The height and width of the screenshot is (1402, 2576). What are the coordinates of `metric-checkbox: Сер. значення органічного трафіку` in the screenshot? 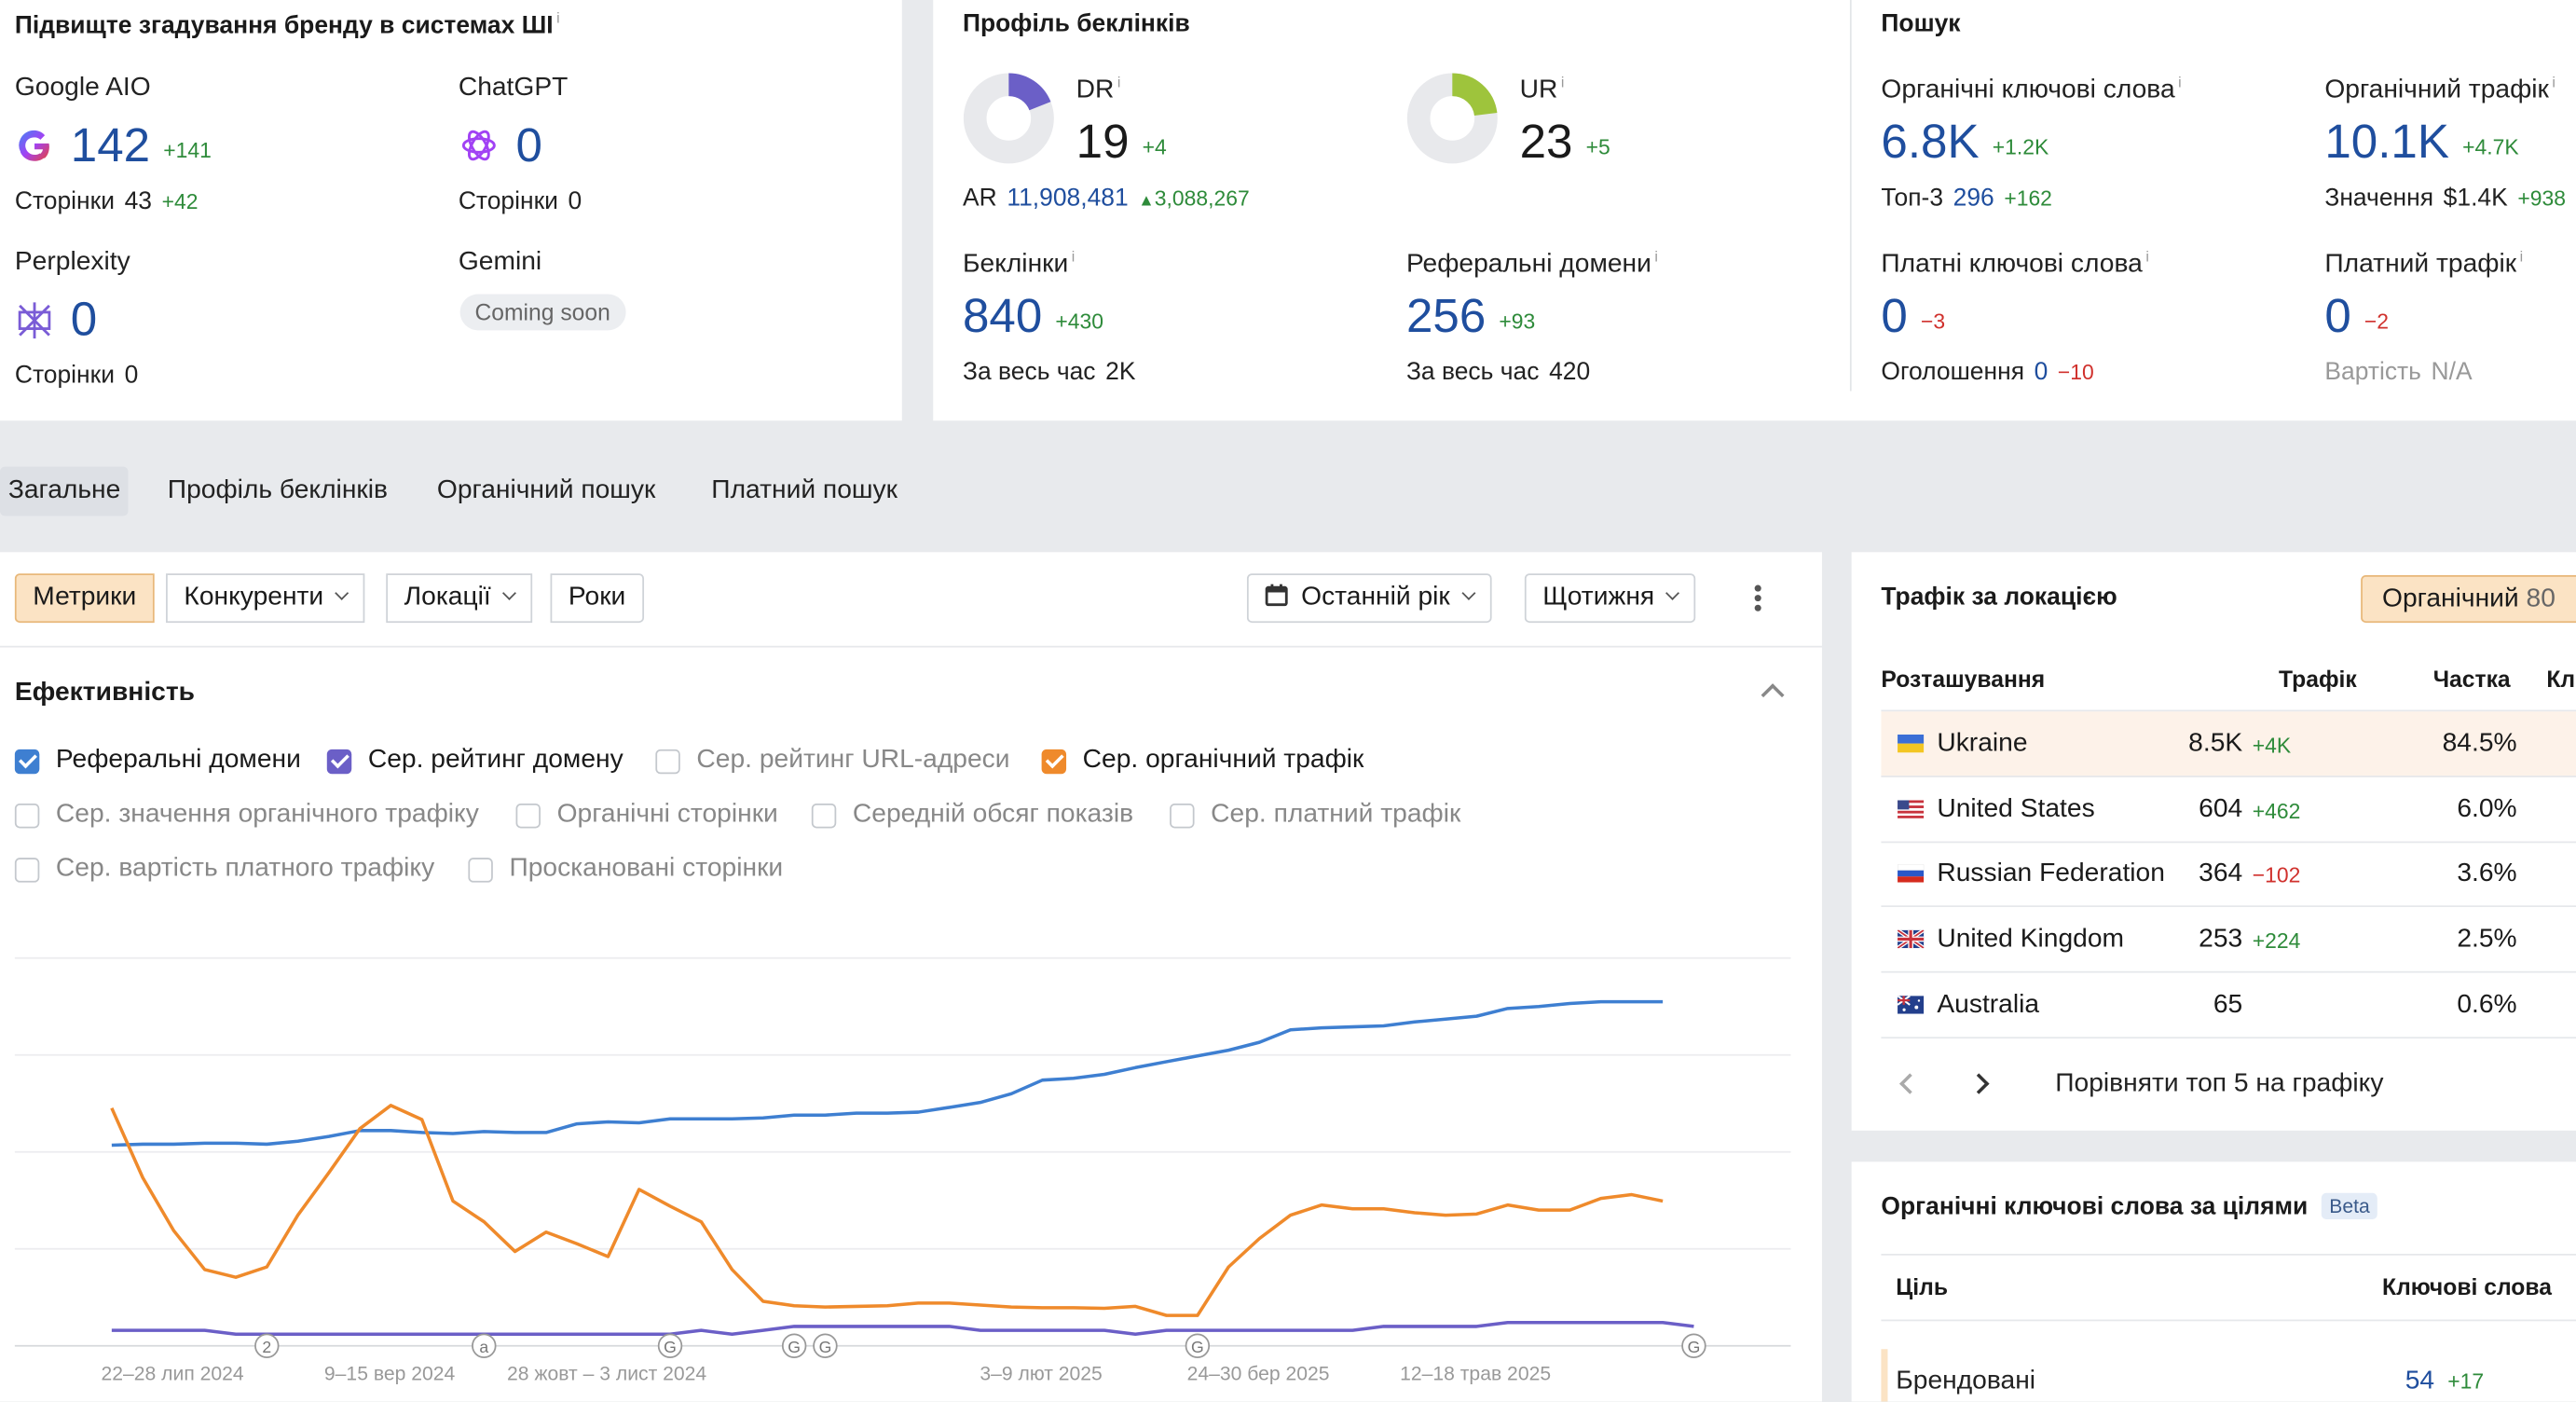 It's located at (246, 815).